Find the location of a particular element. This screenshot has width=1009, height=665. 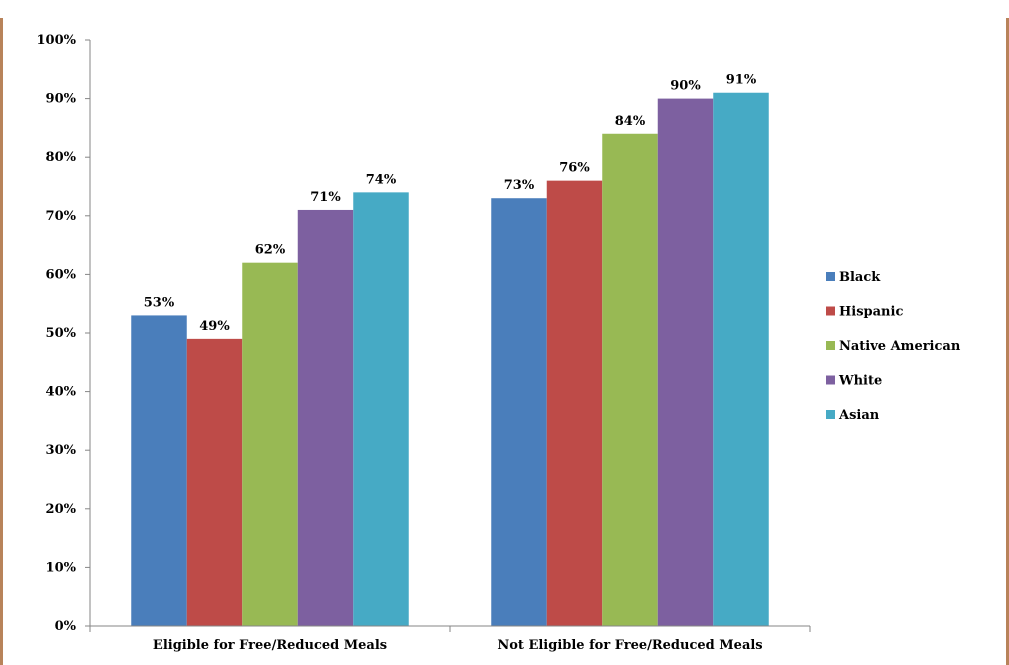

top-strip is located at coordinates (504, 9).